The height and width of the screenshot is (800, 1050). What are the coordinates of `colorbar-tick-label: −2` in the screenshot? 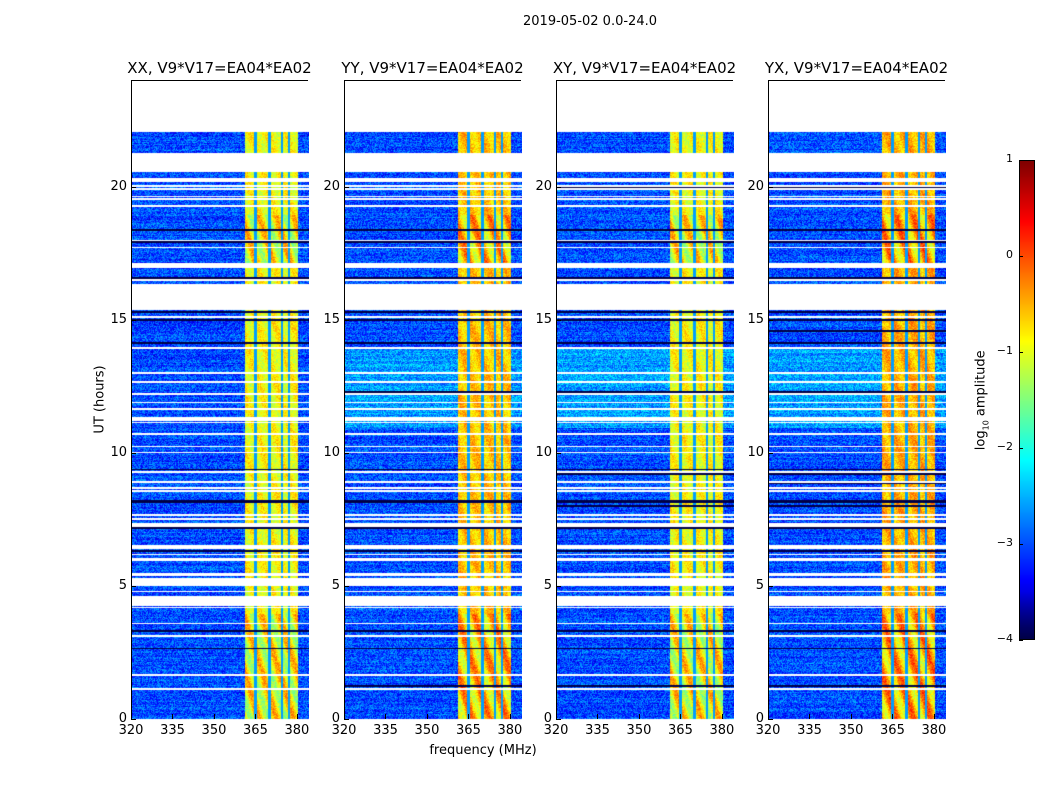 It's located at (1004, 446).